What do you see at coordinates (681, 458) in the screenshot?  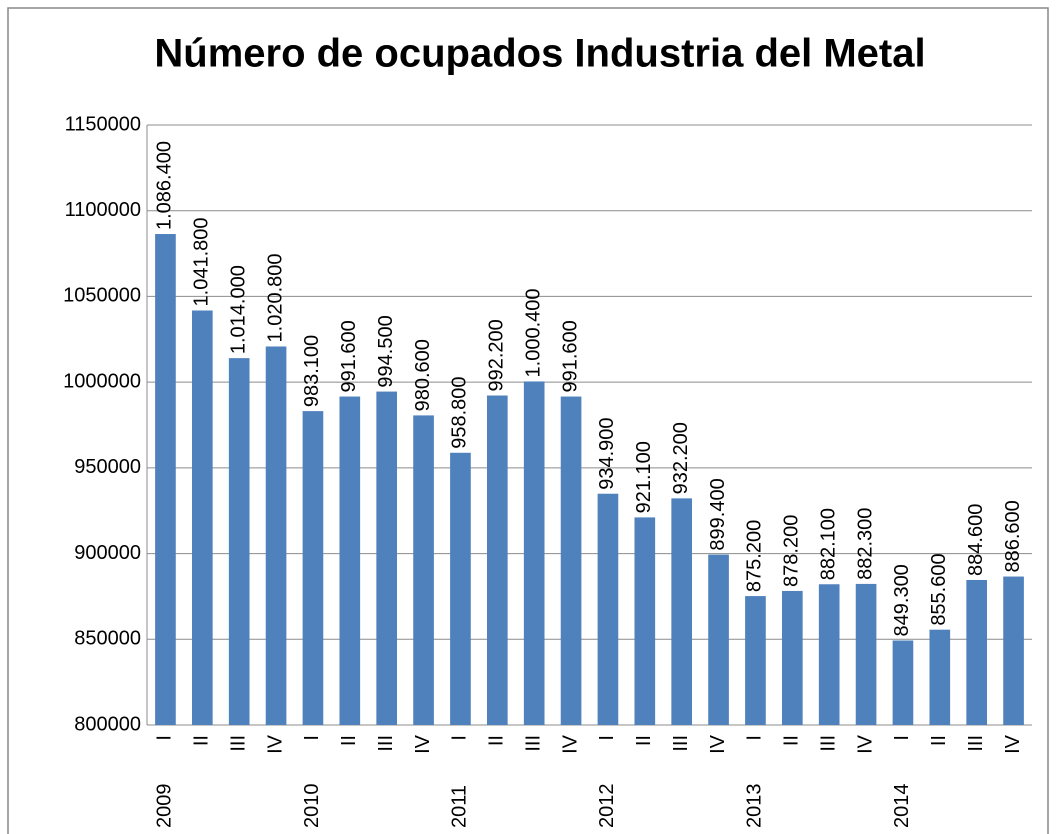 I see `data-label: 932.200` at bounding box center [681, 458].